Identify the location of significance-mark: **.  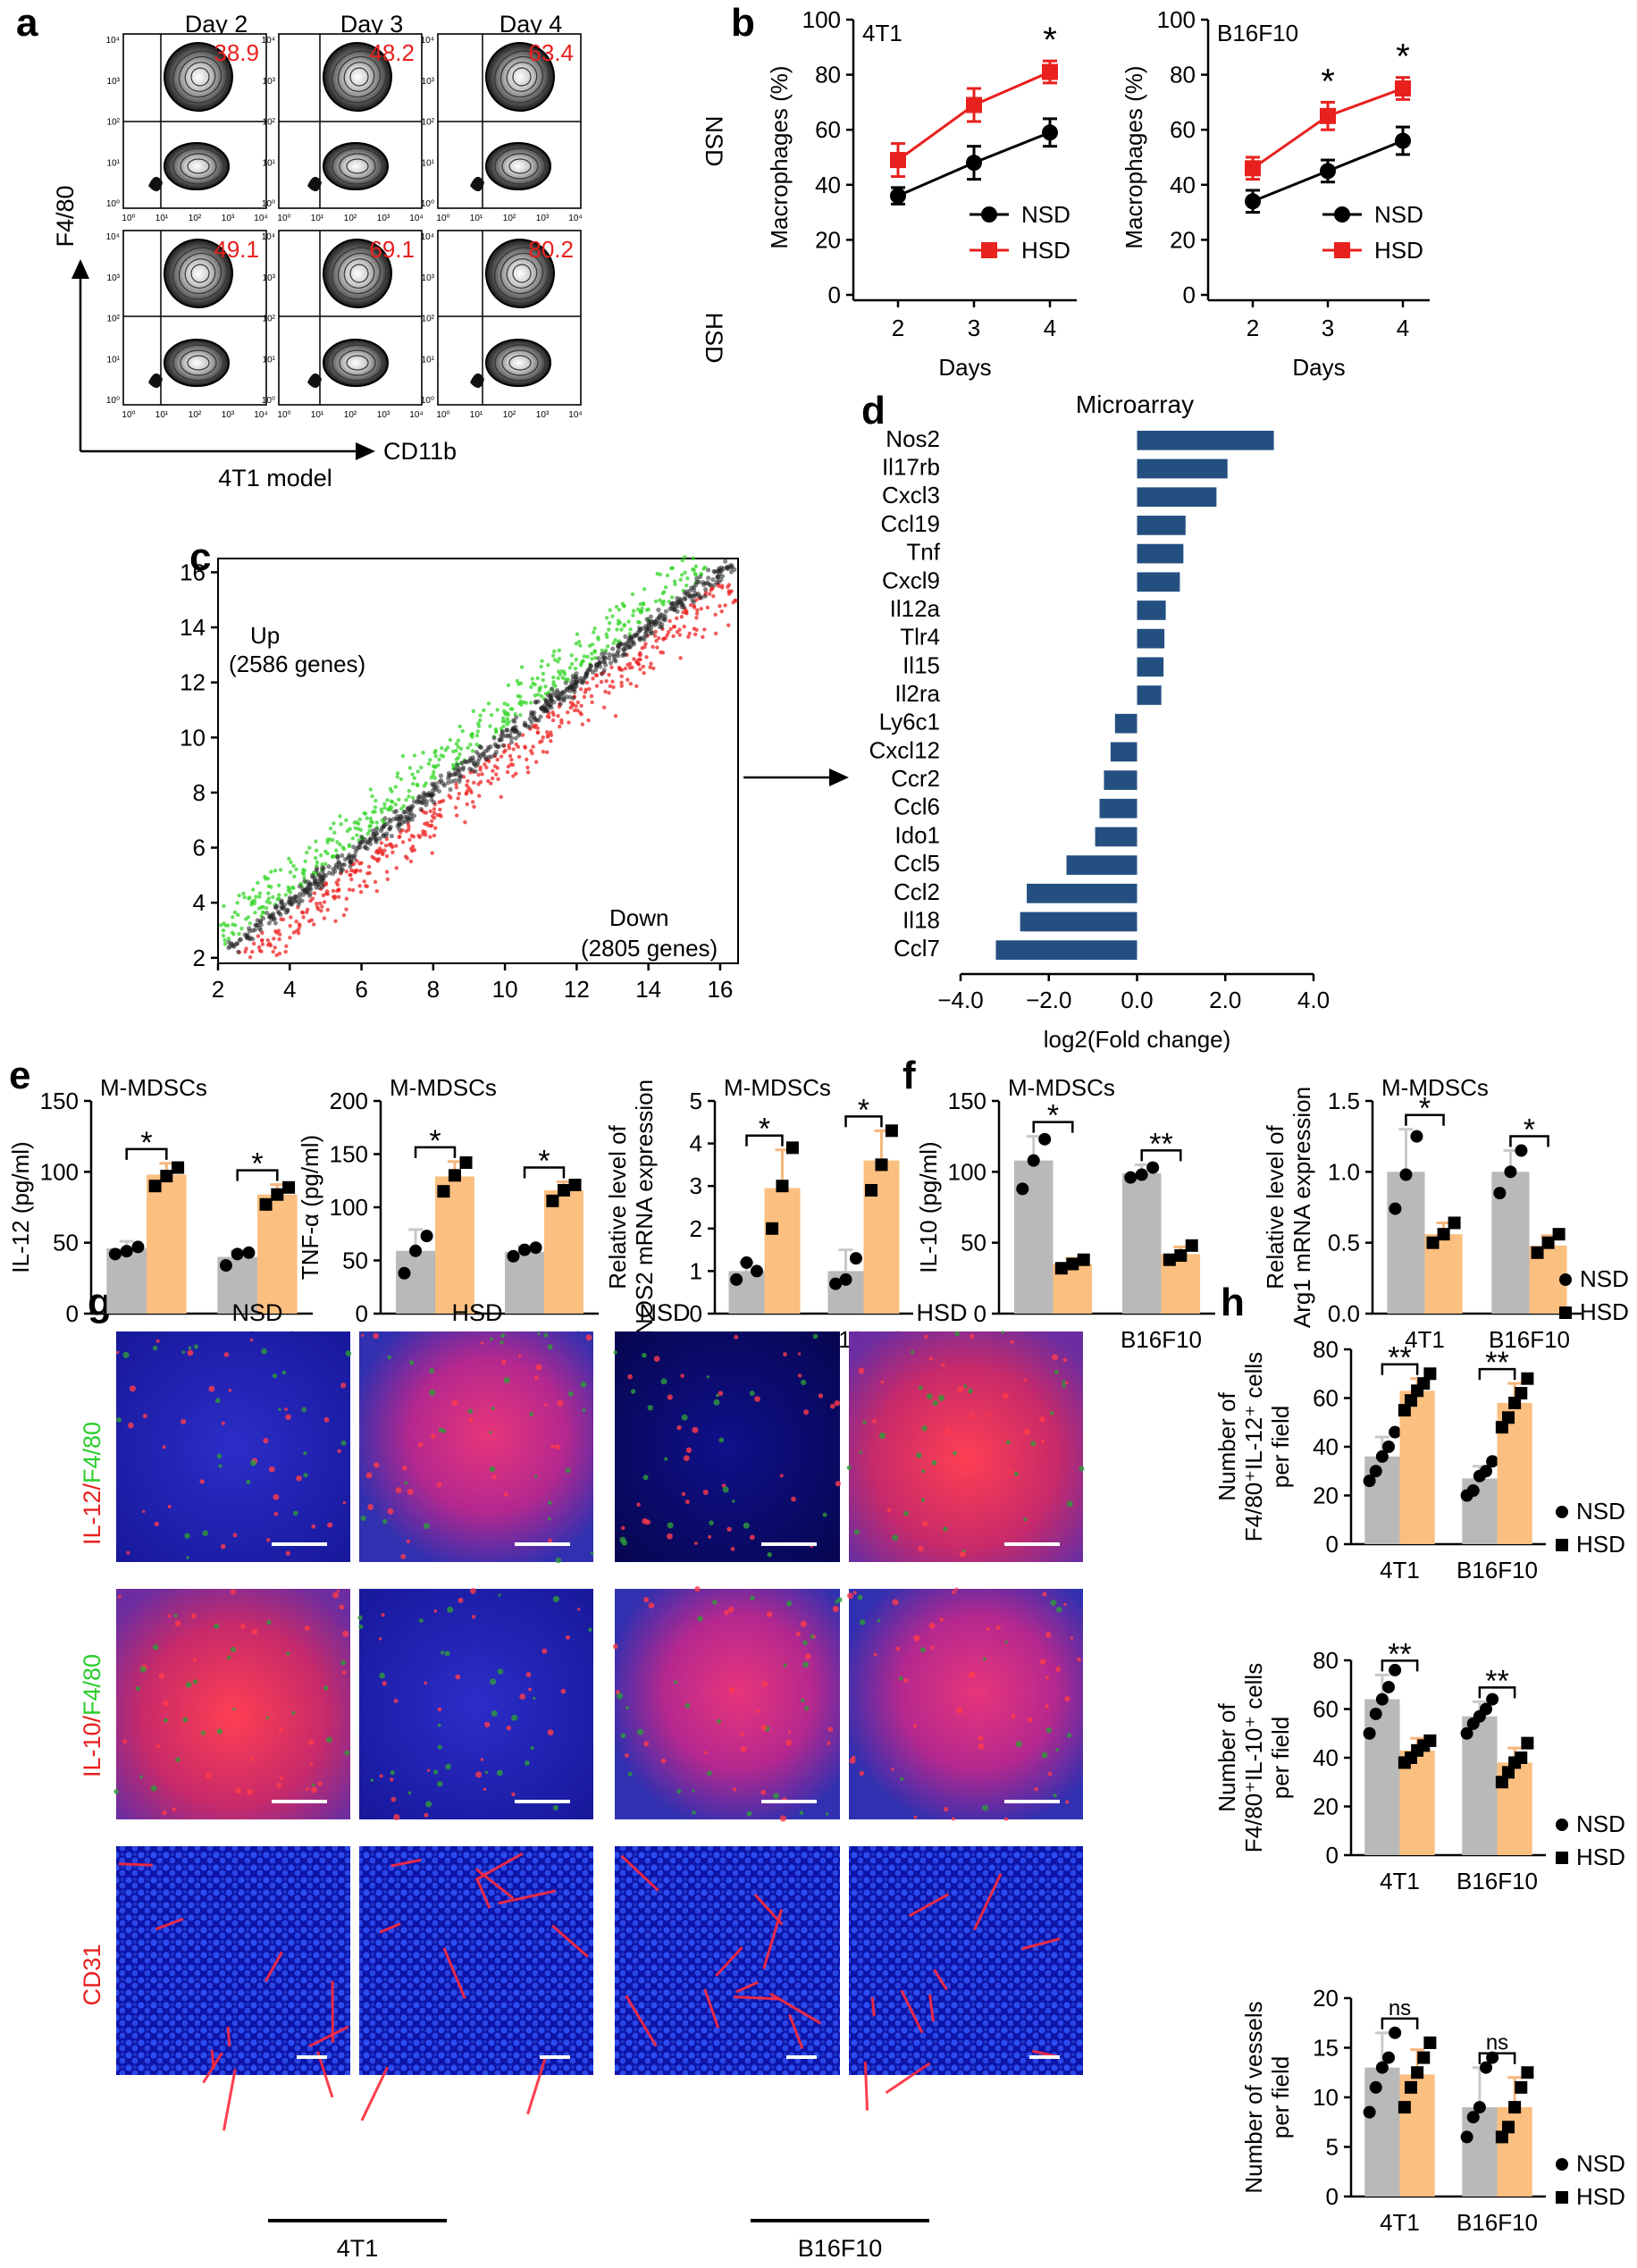
(1399, 1654).